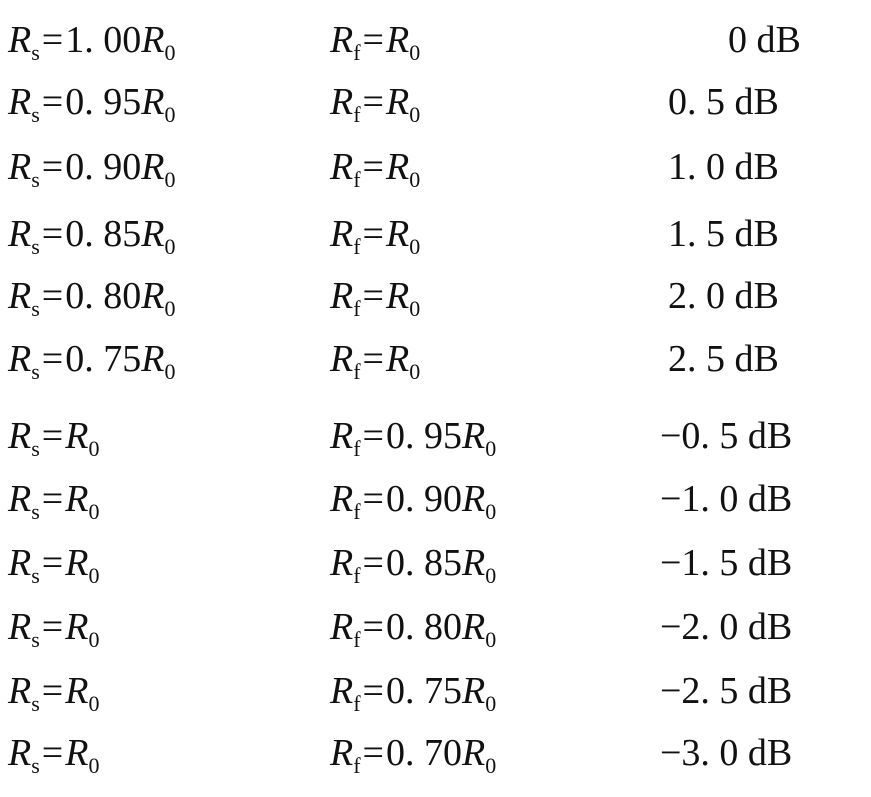 The width and height of the screenshot is (871, 797). I want to click on rs-coefficient: 0. 75, so click(103, 359).